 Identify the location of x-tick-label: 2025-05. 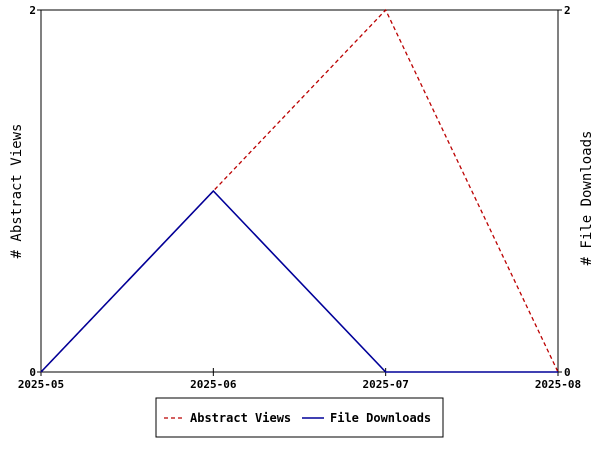
(41, 384).